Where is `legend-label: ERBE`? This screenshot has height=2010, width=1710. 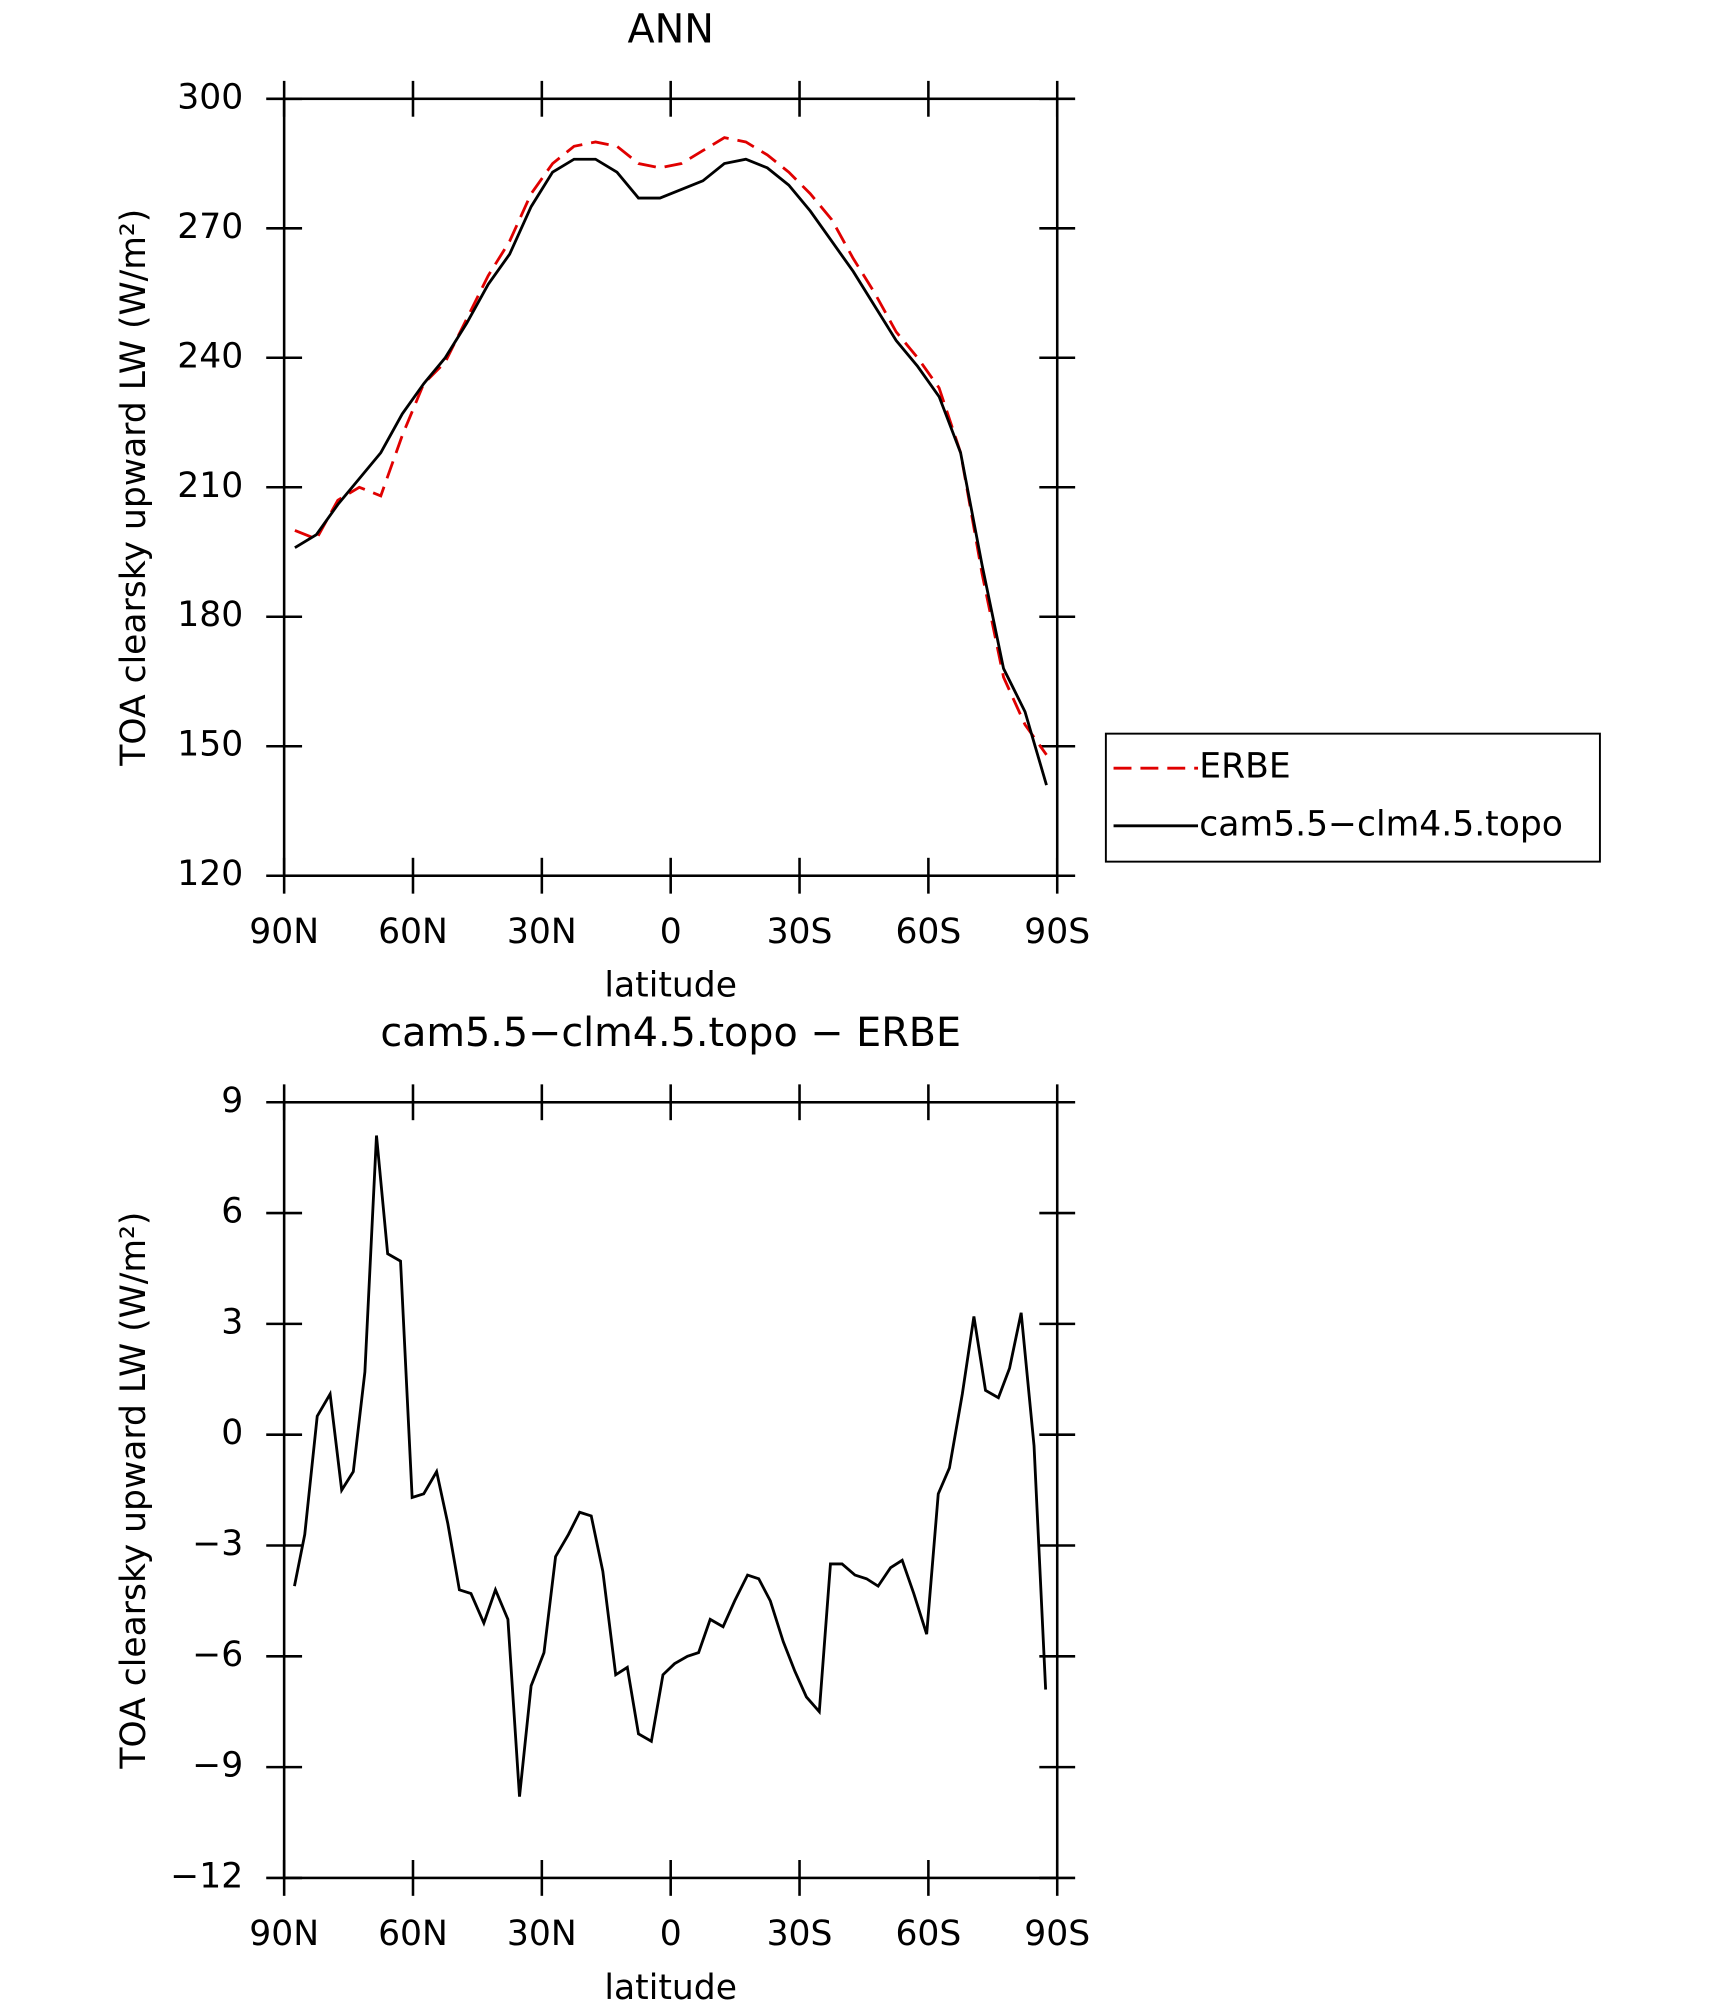
legend-label: ERBE is located at coordinates (1244, 767).